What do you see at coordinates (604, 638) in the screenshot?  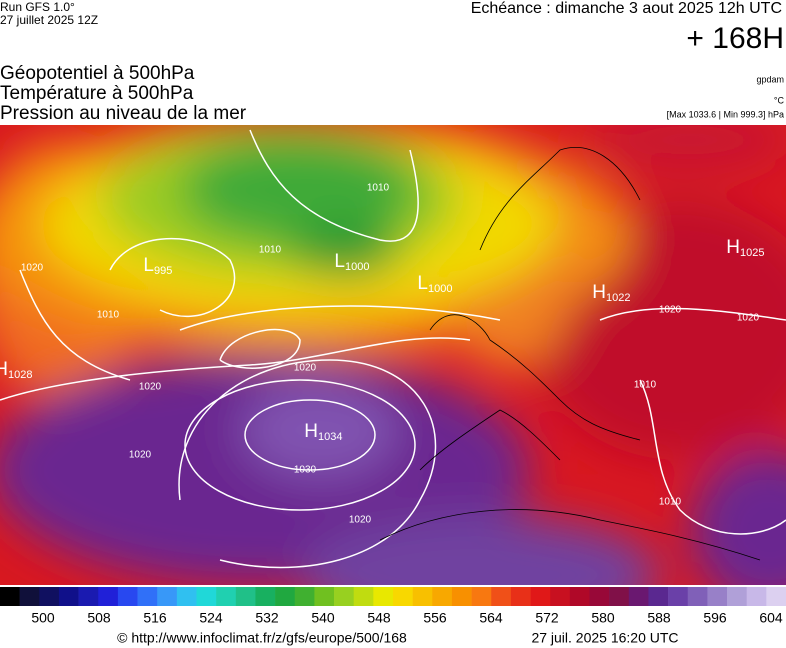 I see `made-time: 27 juil. 2025 16:20 UTC` at bounding box center [604, 638].